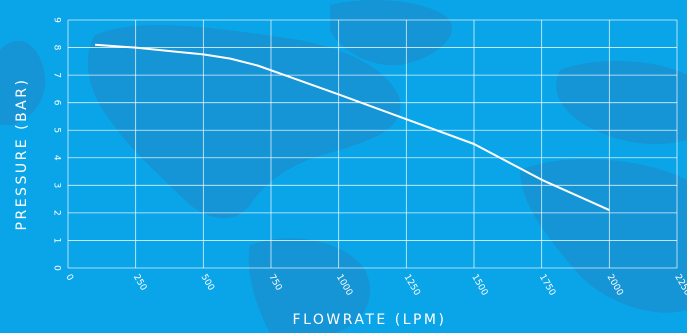  I want to click on y-tick-label: 4, so click(57, 158).